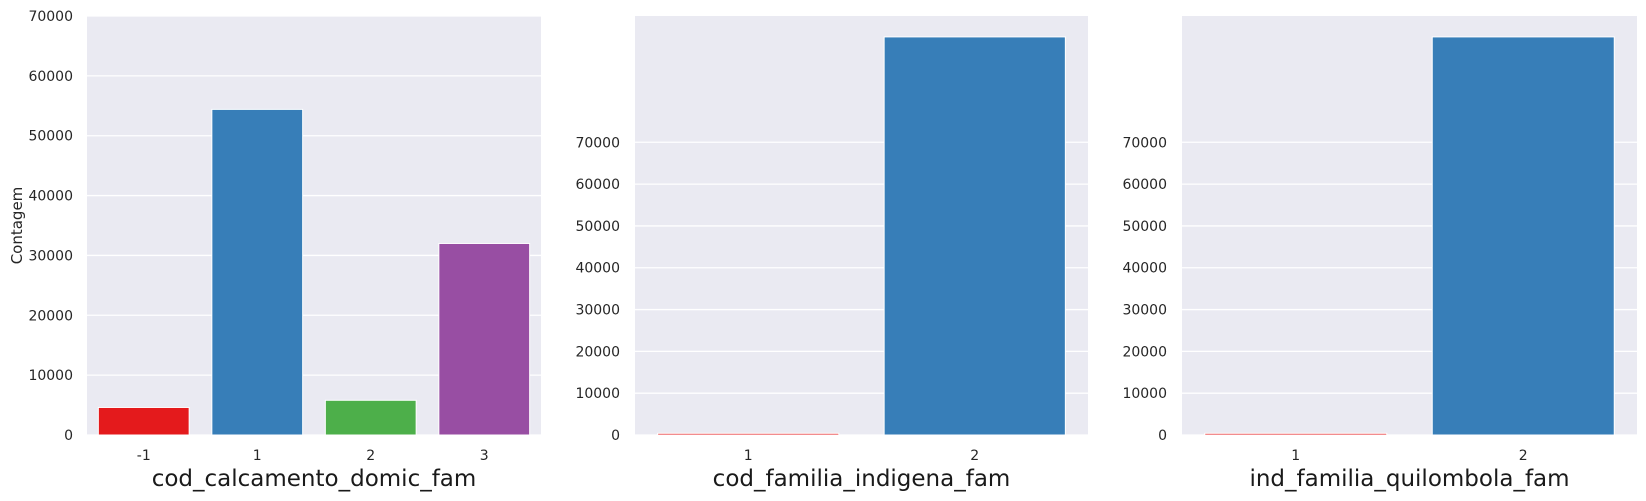 Image resolution: width=1646 pixels, height=501 pixels. I want to click on x-axis-label: ind_familia_quilombola_fam, so click(1409, 479).